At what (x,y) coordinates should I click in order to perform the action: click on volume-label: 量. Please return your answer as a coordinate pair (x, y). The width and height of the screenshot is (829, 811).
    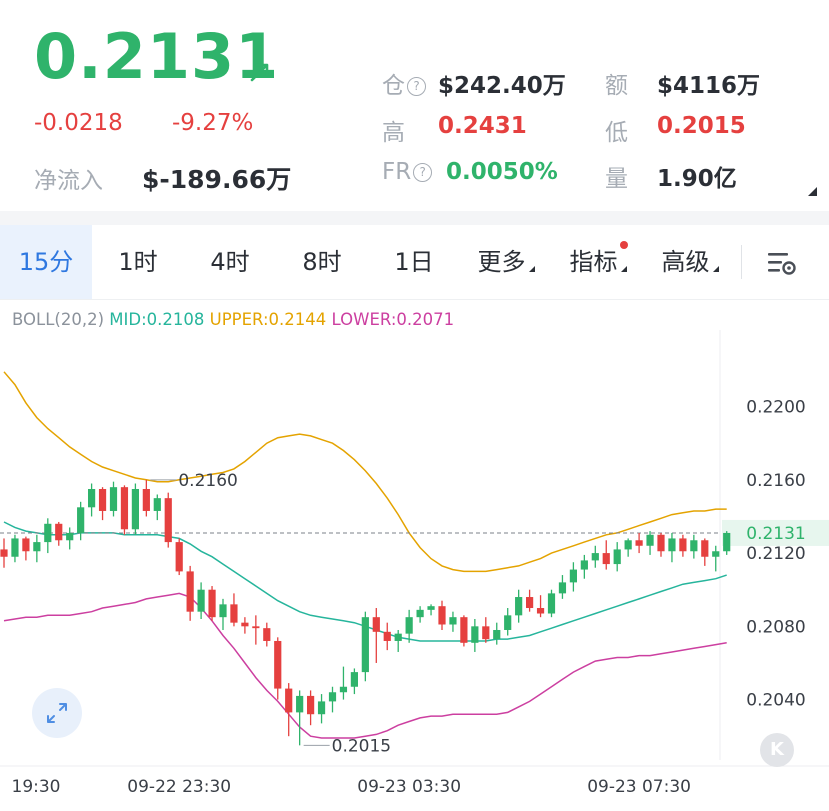
    Looking at the image, I should click on (616, 179).